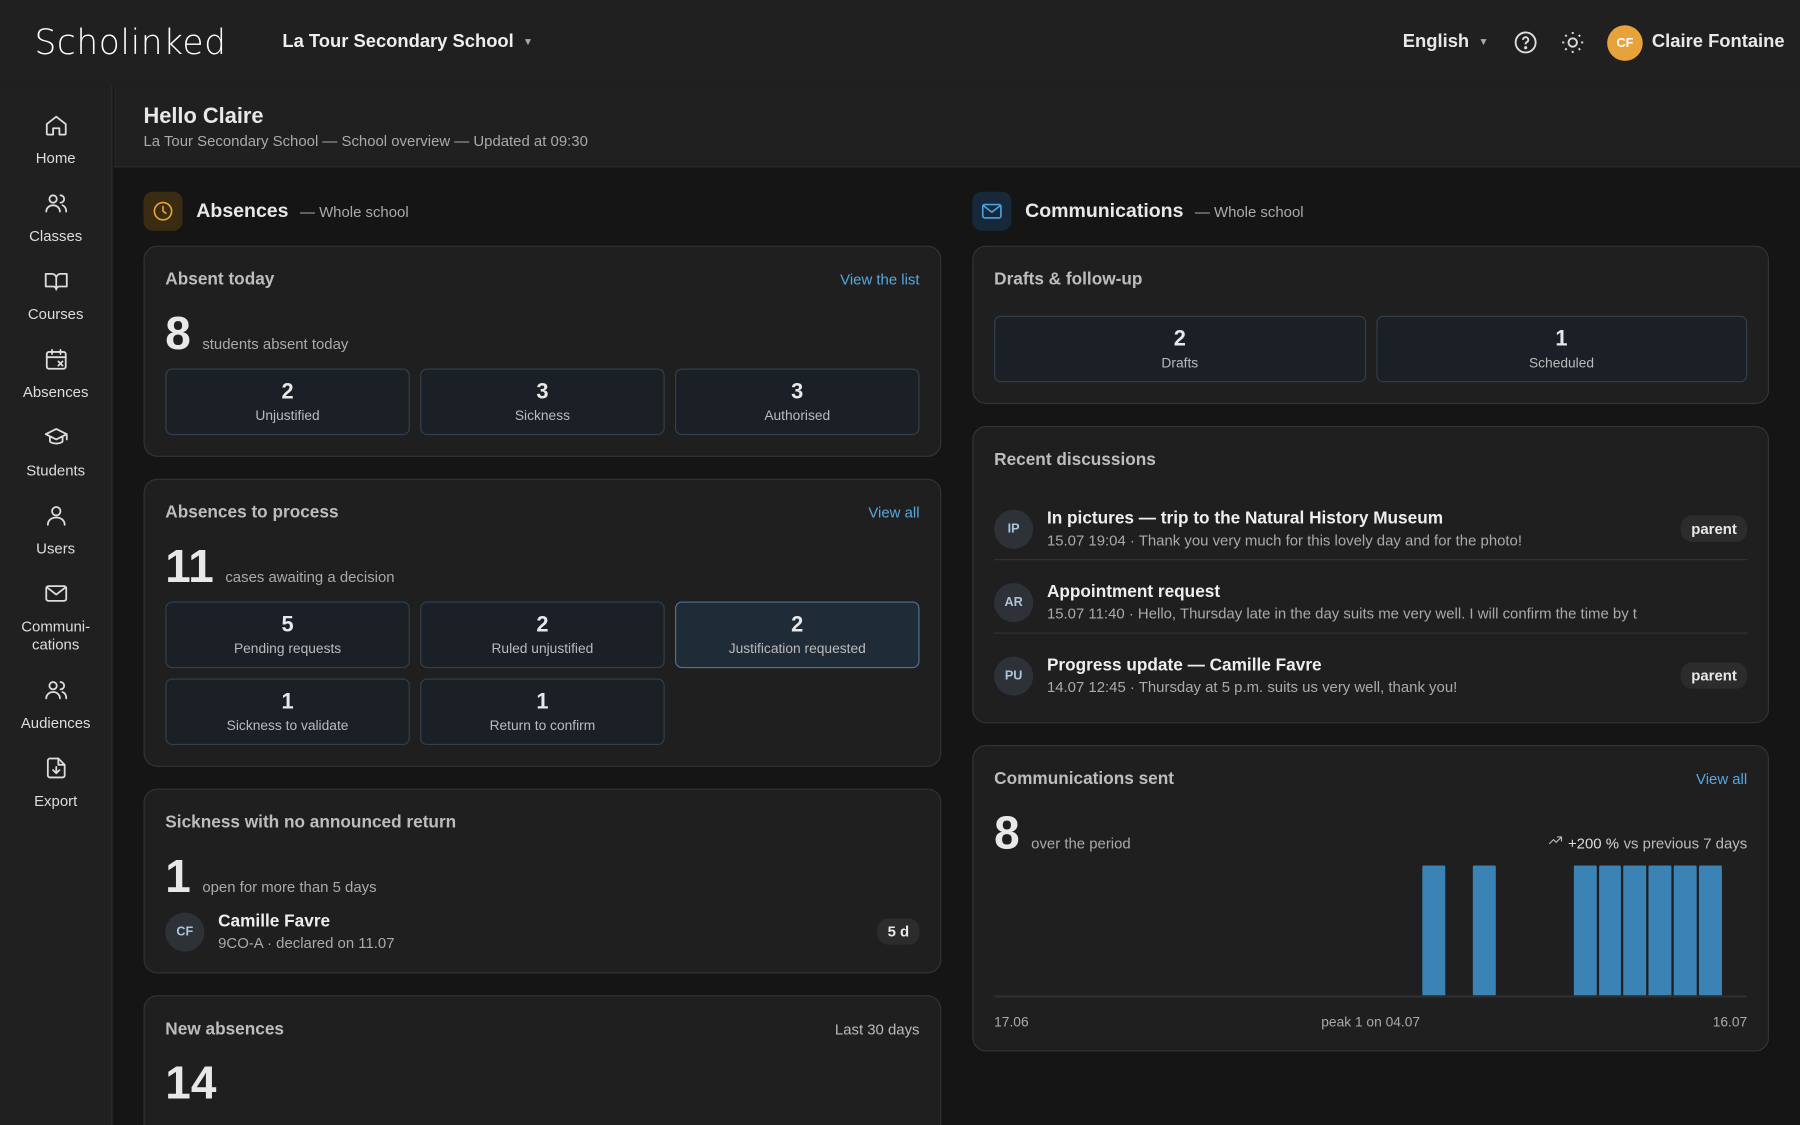 Image resolution: width=1800 pixels, height=1125 pixels. Describe the element at coordinates (287, 712) in the screenshot. I see `stat-box: 1 Sickness to validate` at that location.